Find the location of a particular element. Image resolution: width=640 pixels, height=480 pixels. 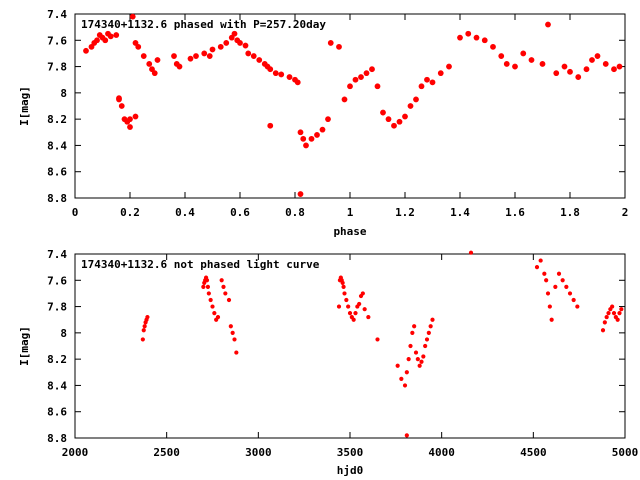

x-axis-label: hjd0 is located at coordinates (350, 470).